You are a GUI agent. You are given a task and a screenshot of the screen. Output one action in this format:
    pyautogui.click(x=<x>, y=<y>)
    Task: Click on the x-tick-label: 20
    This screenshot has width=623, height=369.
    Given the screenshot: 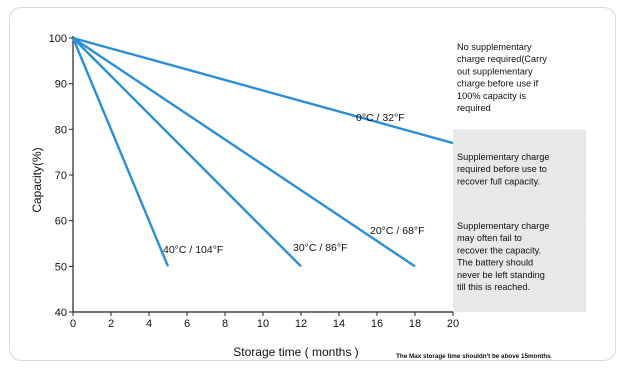 What is the action you would take?
    pyautogui.click(x=453, y=324)
    